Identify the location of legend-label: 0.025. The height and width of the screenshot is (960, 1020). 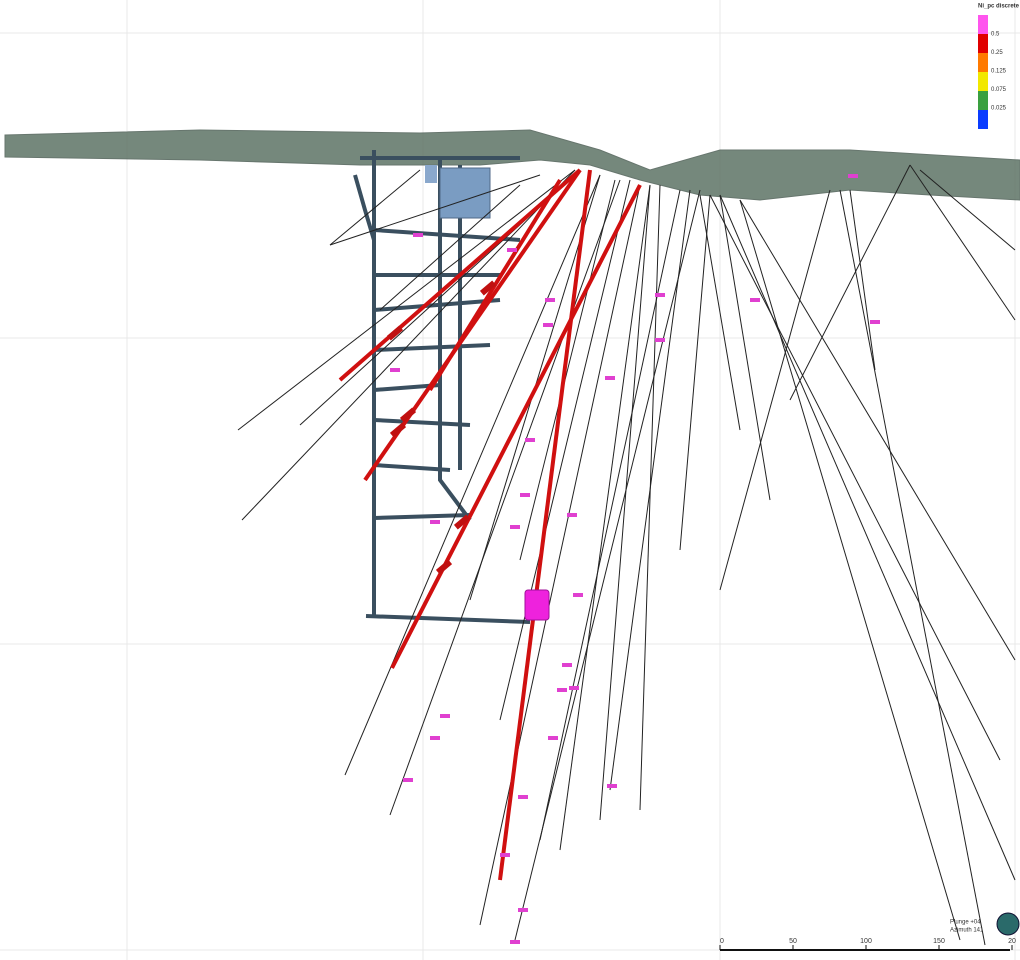
(999, 109).